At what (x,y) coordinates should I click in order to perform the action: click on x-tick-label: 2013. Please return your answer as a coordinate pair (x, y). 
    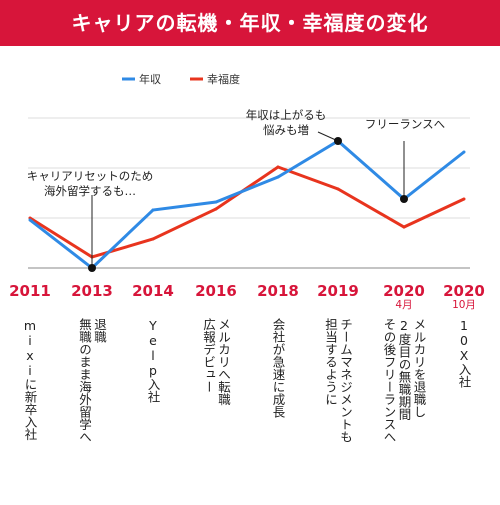
    Looking at the image, I should click on (92, 291).